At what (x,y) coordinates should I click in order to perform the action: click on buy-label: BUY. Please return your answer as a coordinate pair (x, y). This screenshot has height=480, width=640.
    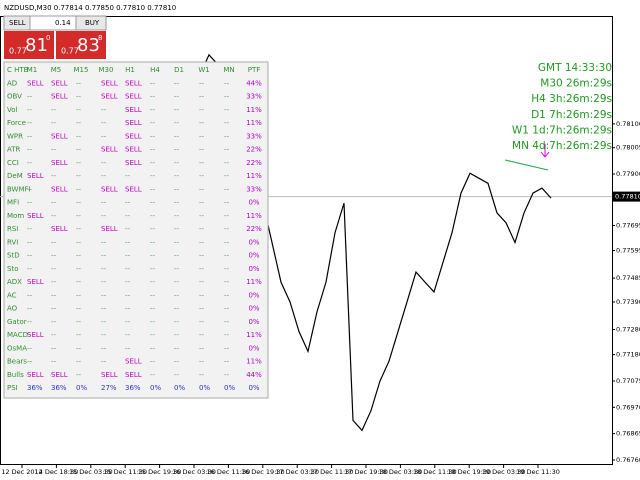
    Looking at the image, I should click on (92, 23).